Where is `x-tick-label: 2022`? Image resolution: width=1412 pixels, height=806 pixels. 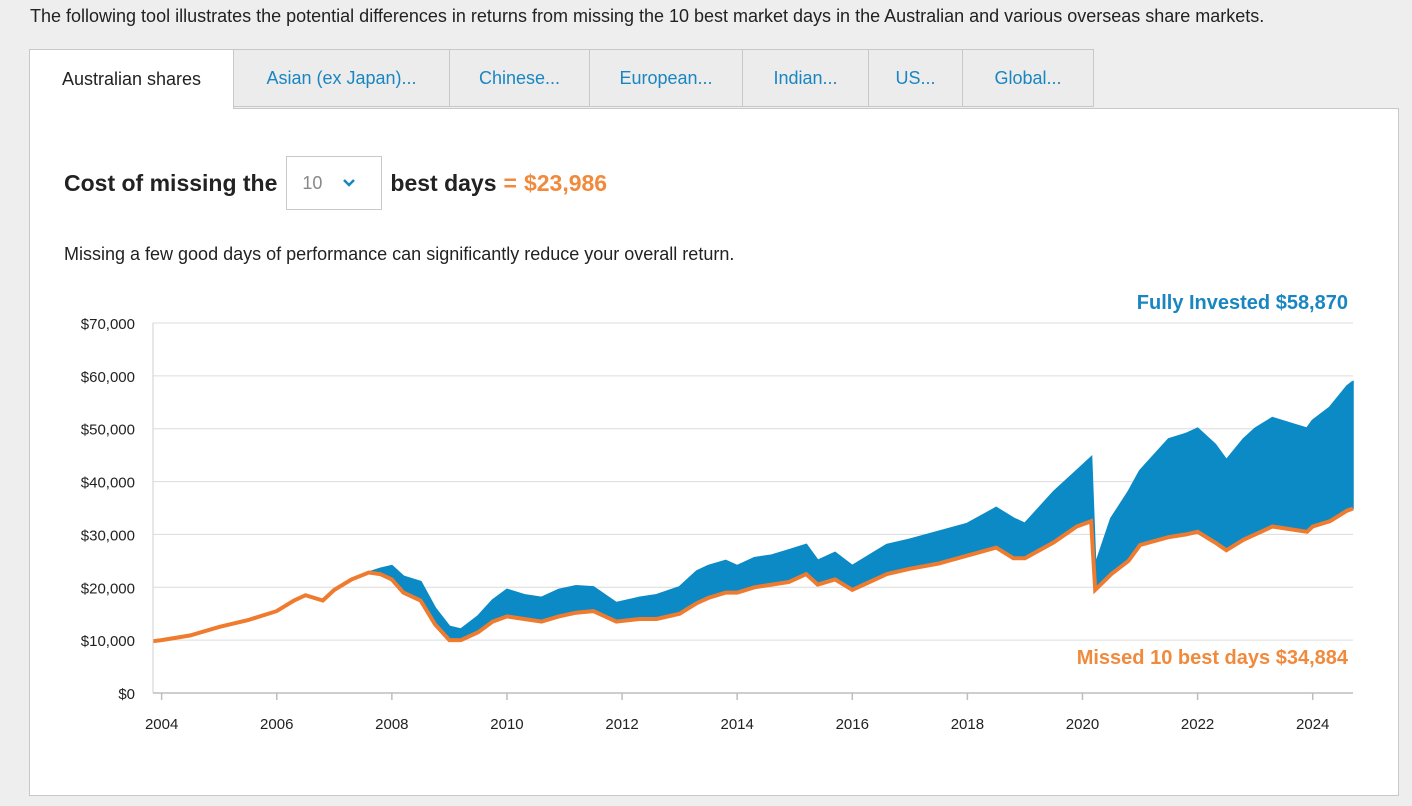 x-tick-label: 2022 is located at coordinates (1197, 724).